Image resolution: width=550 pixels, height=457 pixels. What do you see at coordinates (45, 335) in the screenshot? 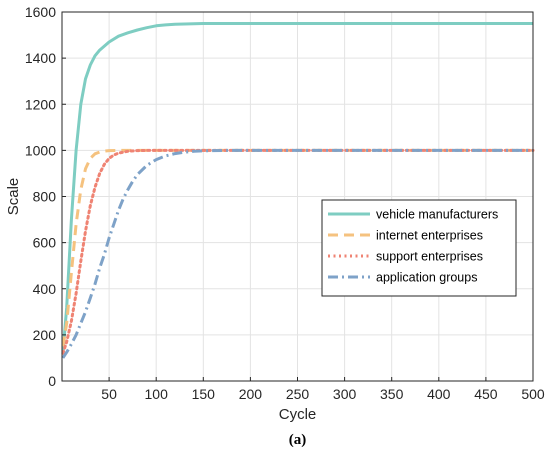
I see `y-tick-label: 200` at bounding box center [45, 335].